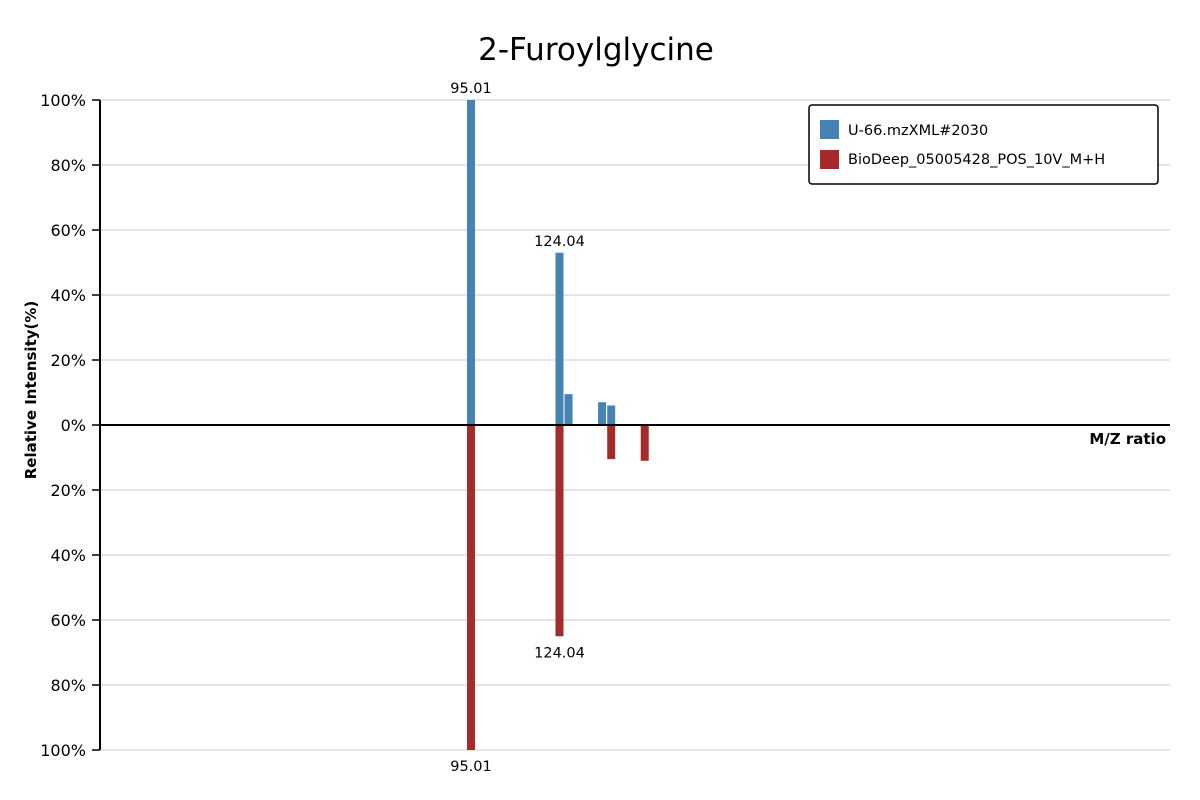 The width and height of the screenshot is (1200, 800). What do you see at coordinates (918, 131) in the screenshot?
I see `legend-label-series-1: U-66.mzXML#2030` at bounding box center [918, 131].